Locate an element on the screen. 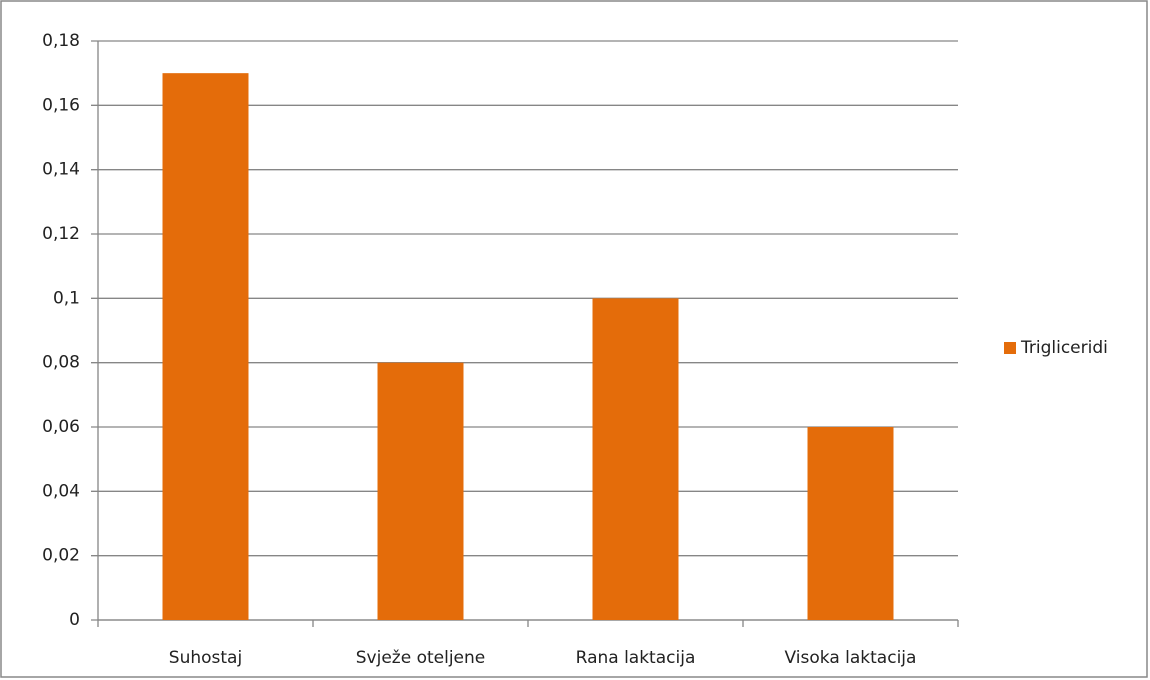 This screenshot has height=680, width=1150. x-tick-label: Suhostaj is located at coordinates (205, 658).